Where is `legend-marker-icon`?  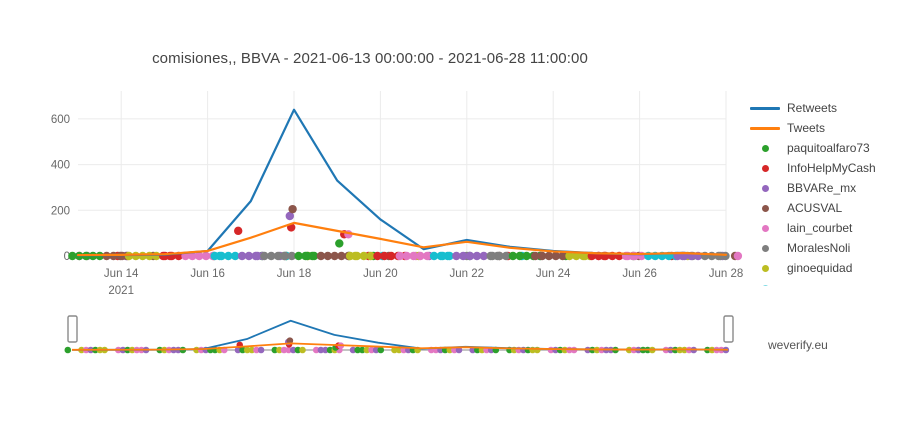
legend-marker-icon is located at coordinates (765, 285).